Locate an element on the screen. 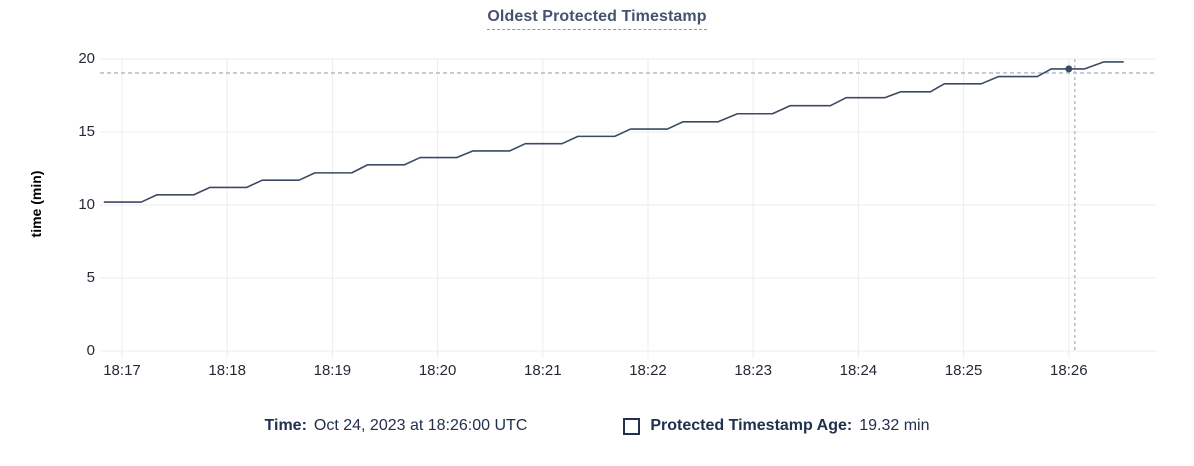  chart-title: Oldest Protected Timestamp is located at coordinates (597, 19).